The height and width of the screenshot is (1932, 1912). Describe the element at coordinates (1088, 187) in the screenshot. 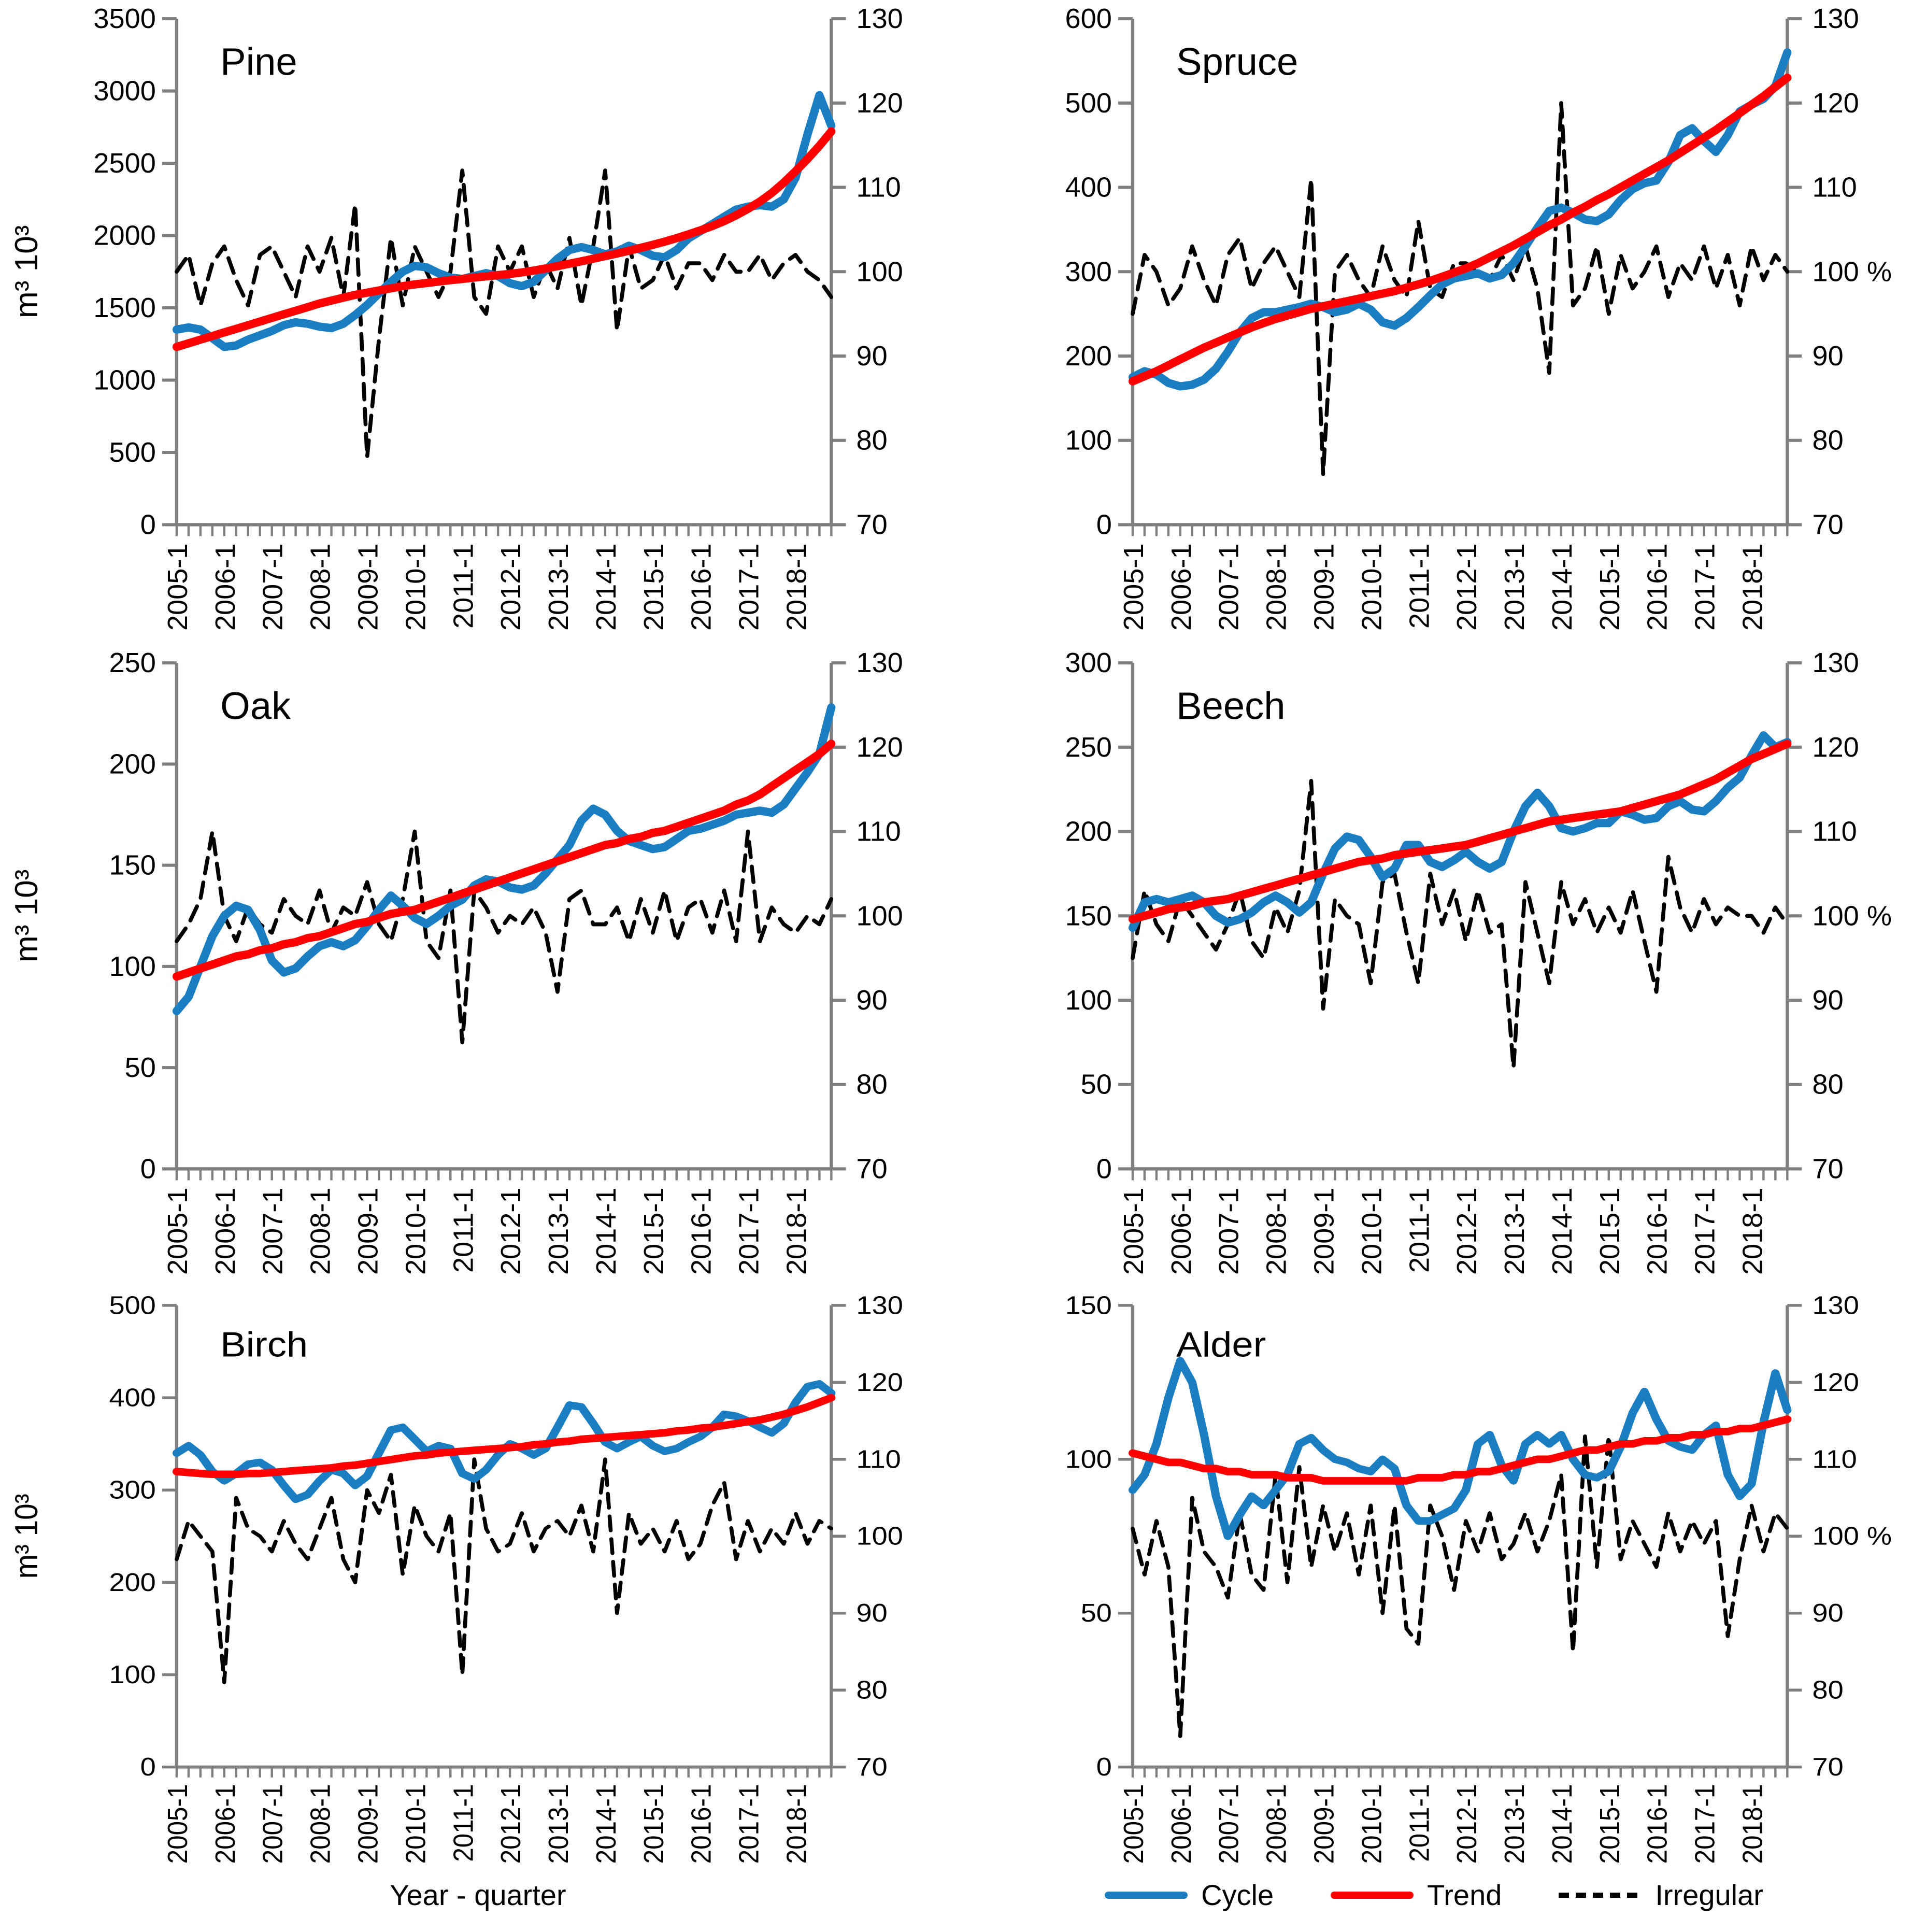

I see `left-tick-label: 400` at that location.